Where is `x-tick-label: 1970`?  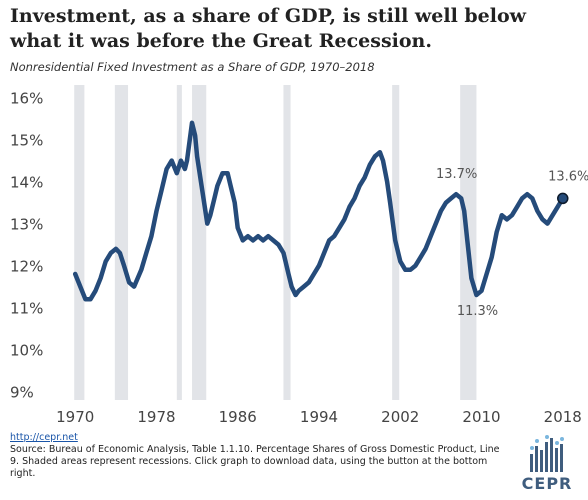 x-tick-label: 1970 is located at coordinates (75, 417).